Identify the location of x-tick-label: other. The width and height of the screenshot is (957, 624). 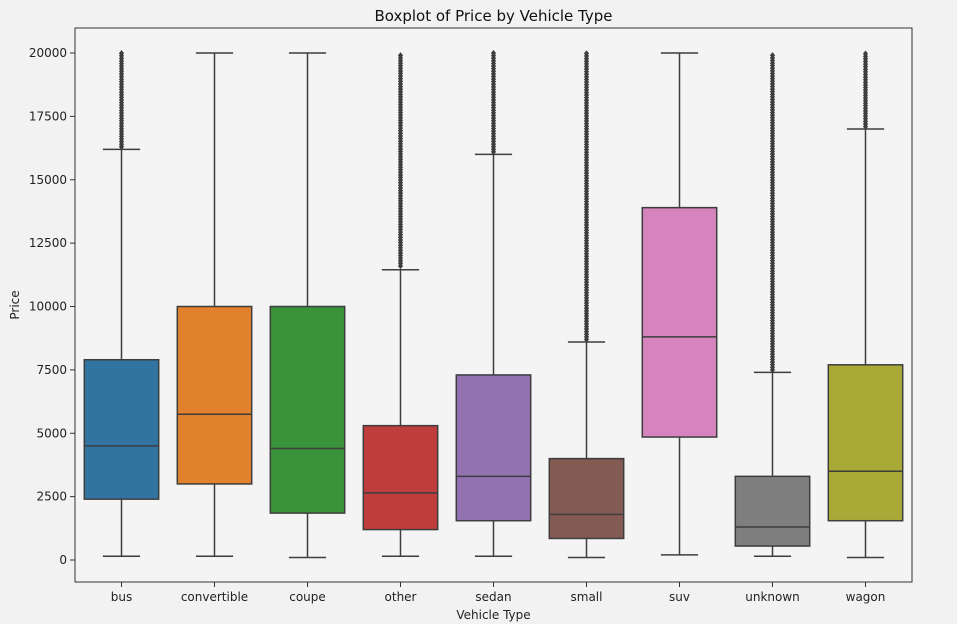
(401, 597).